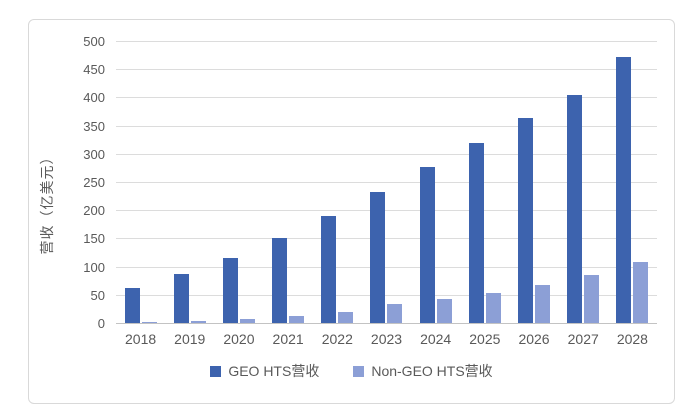  Describe the element at coordinates (432, 371) in the screenshot. I see `legend-label: Non-GEO HTS营收` at that location.